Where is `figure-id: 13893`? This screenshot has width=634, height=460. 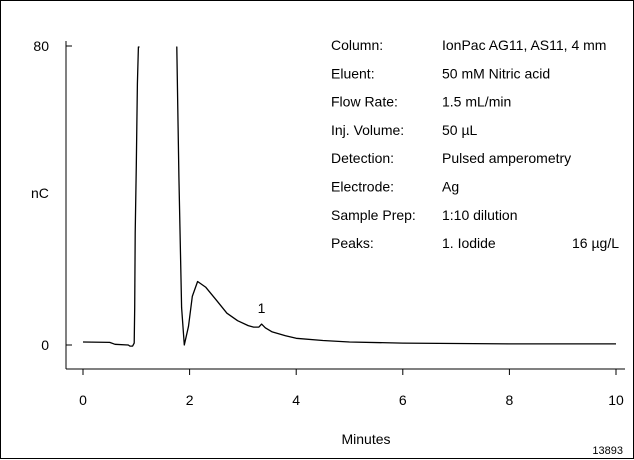
figure-id: 13893 is located at coordinates (607, 451).